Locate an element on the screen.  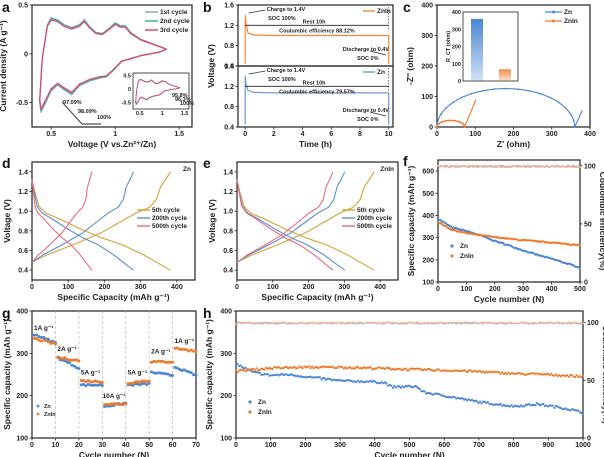
legend-label: 3rd cycle is located at coordinates (174, 30).